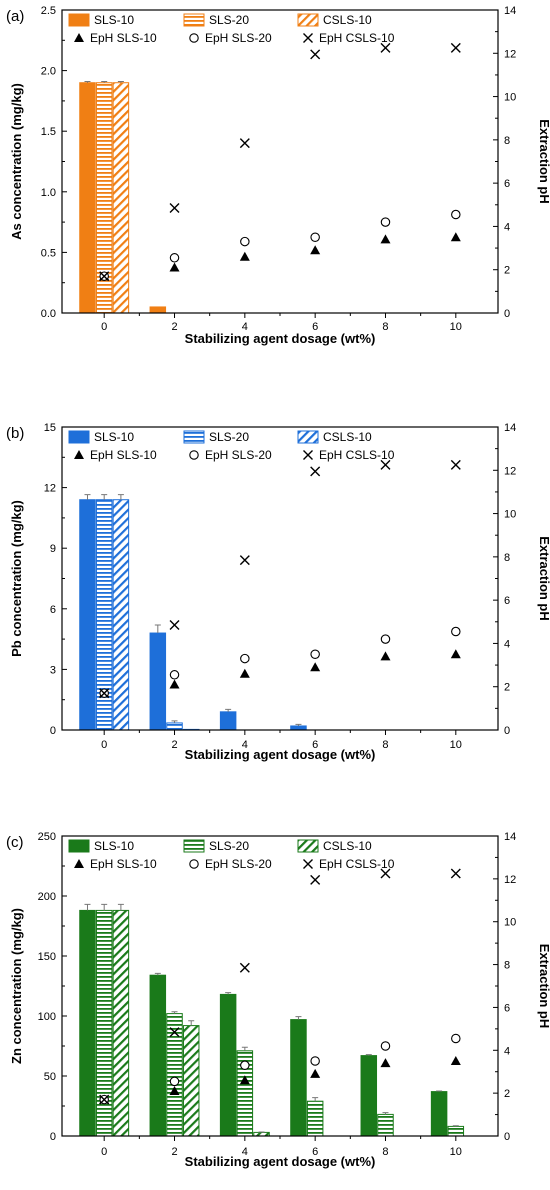 The height and width of the screenshot is (1190, 550). I want to click on bar-csls-10-x0, so click(121, 615).